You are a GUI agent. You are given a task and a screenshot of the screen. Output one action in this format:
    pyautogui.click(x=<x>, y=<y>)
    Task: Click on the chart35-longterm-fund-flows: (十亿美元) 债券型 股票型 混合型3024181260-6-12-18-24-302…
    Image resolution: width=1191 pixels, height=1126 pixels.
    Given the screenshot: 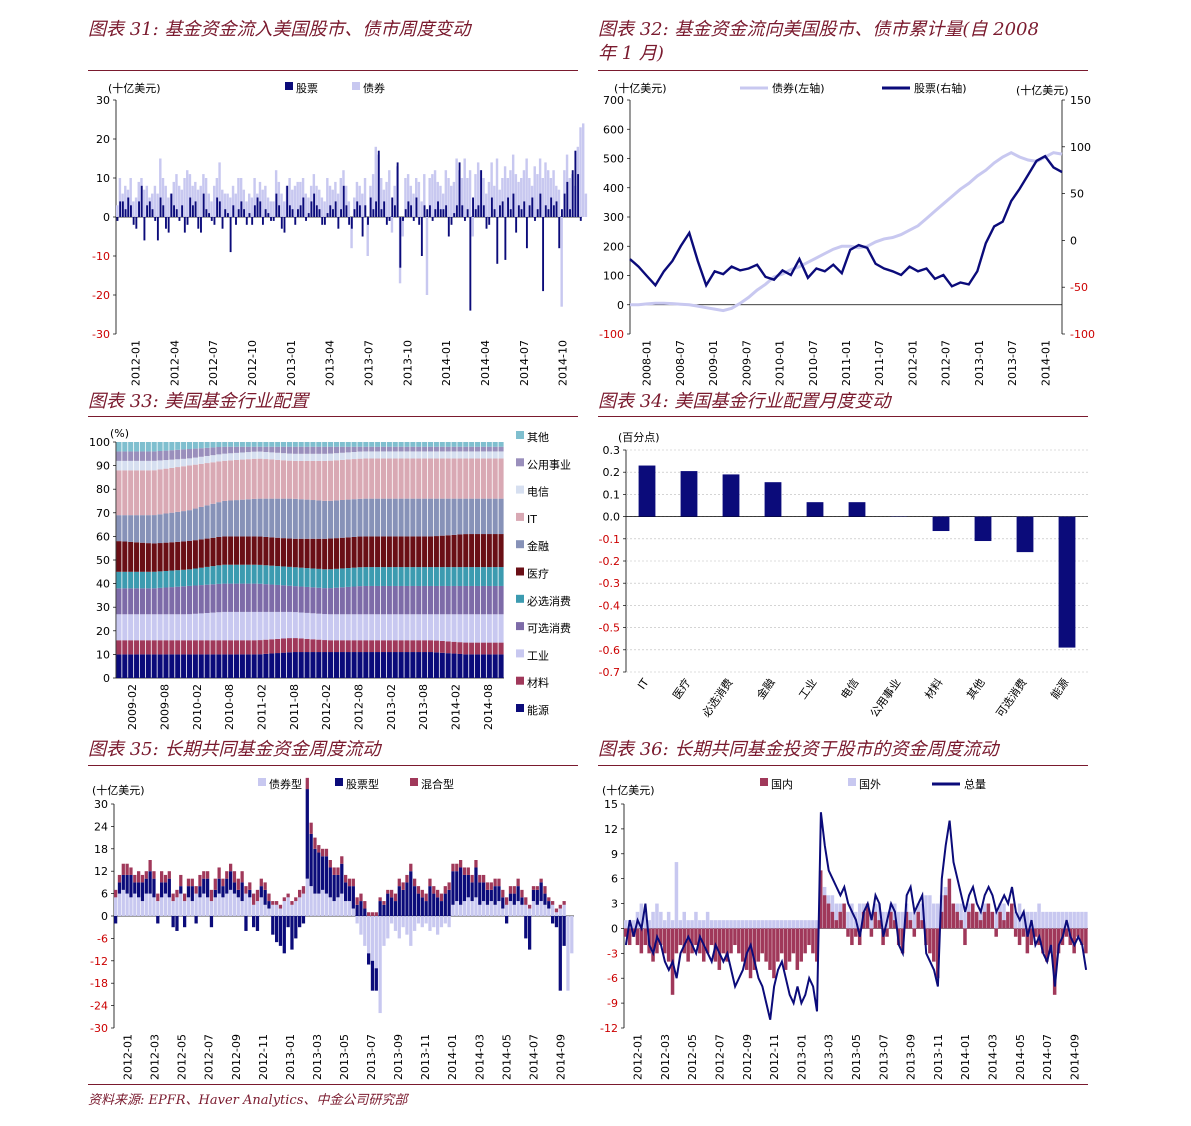 What is the action you would take?
    pyautogui.click(x=332, y=928)
    